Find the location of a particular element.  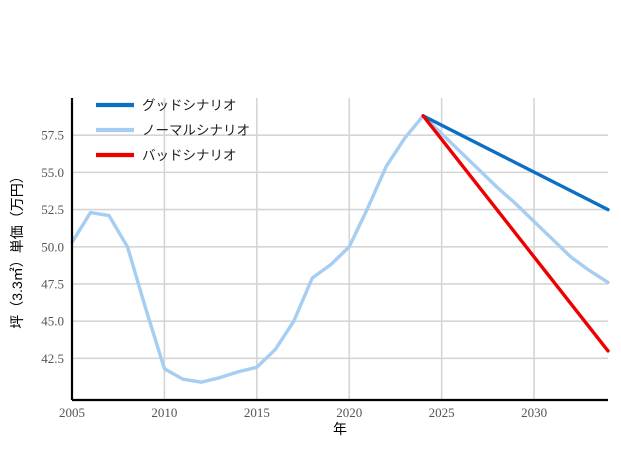

y-tick-label: 42.5 is located at coordinates (52, 358).